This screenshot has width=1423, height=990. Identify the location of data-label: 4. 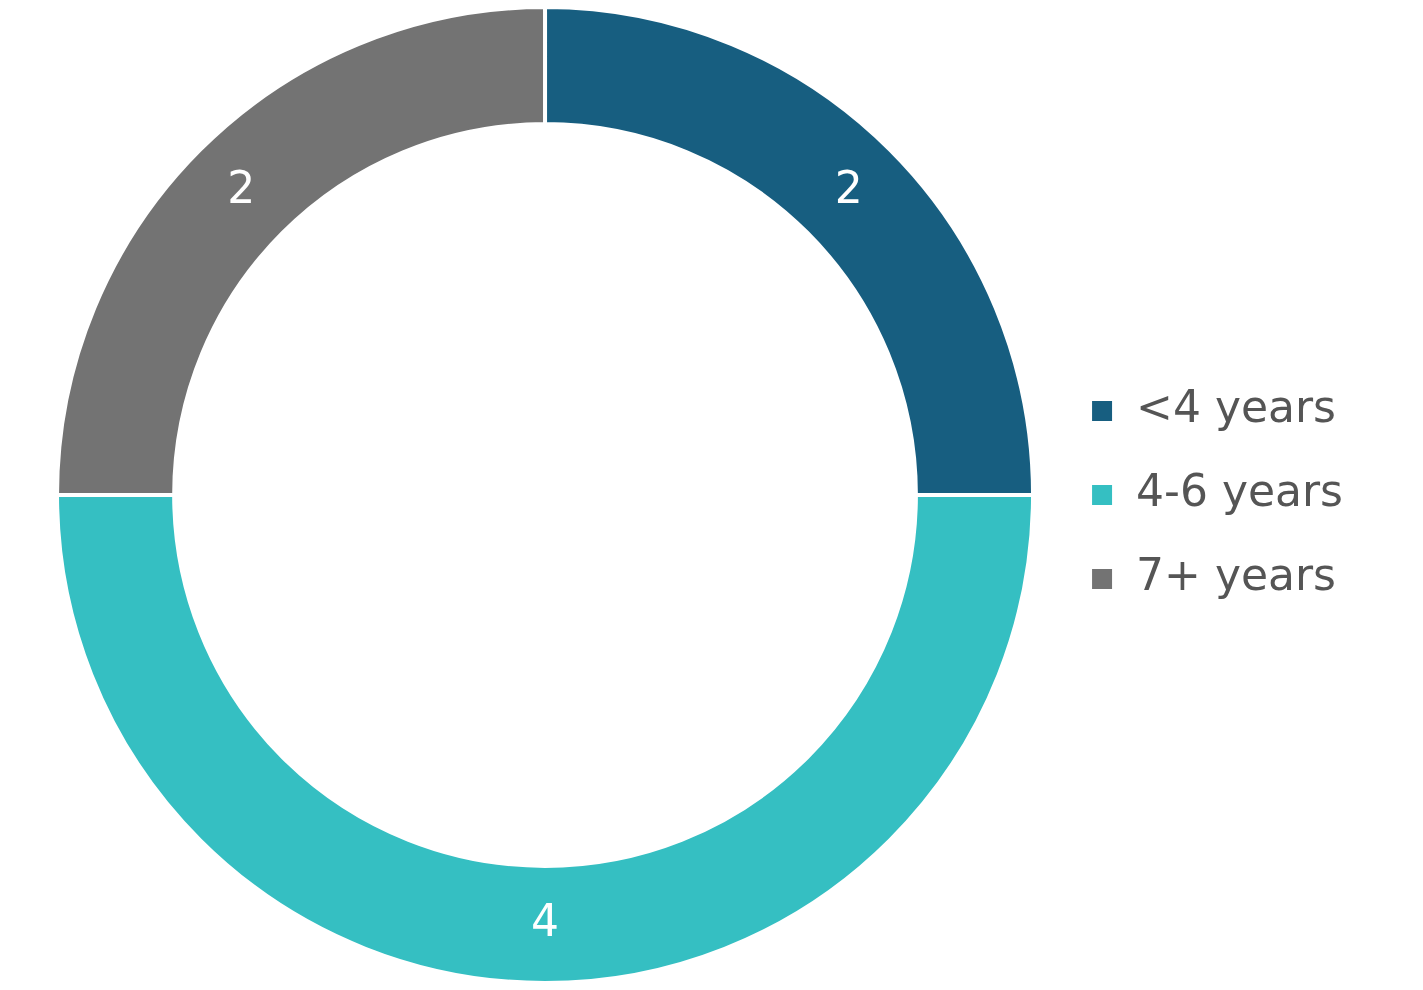
(545, 920).